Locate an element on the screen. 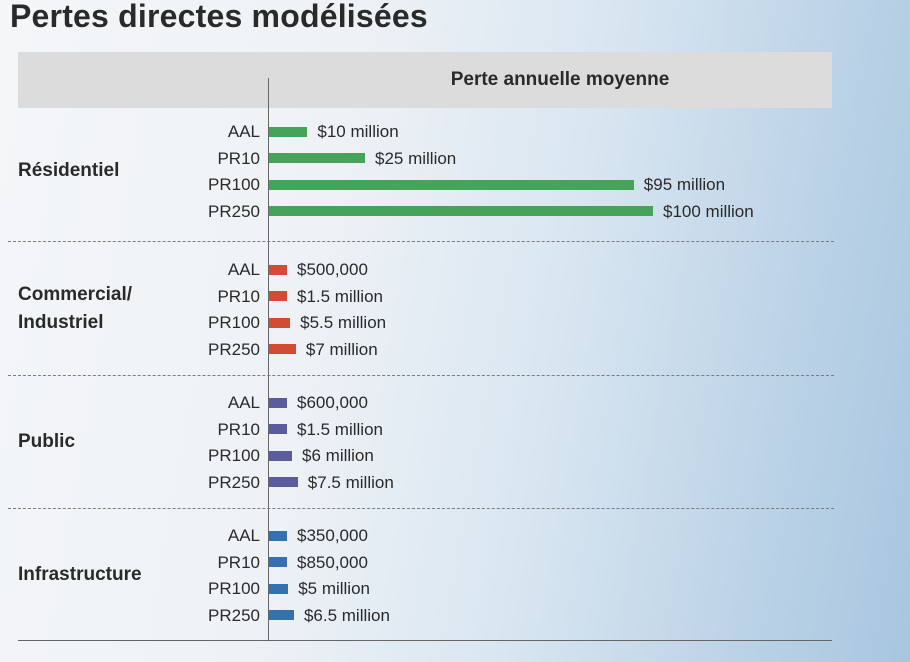  value-label: $10 million is located at coordinates (358, 131).